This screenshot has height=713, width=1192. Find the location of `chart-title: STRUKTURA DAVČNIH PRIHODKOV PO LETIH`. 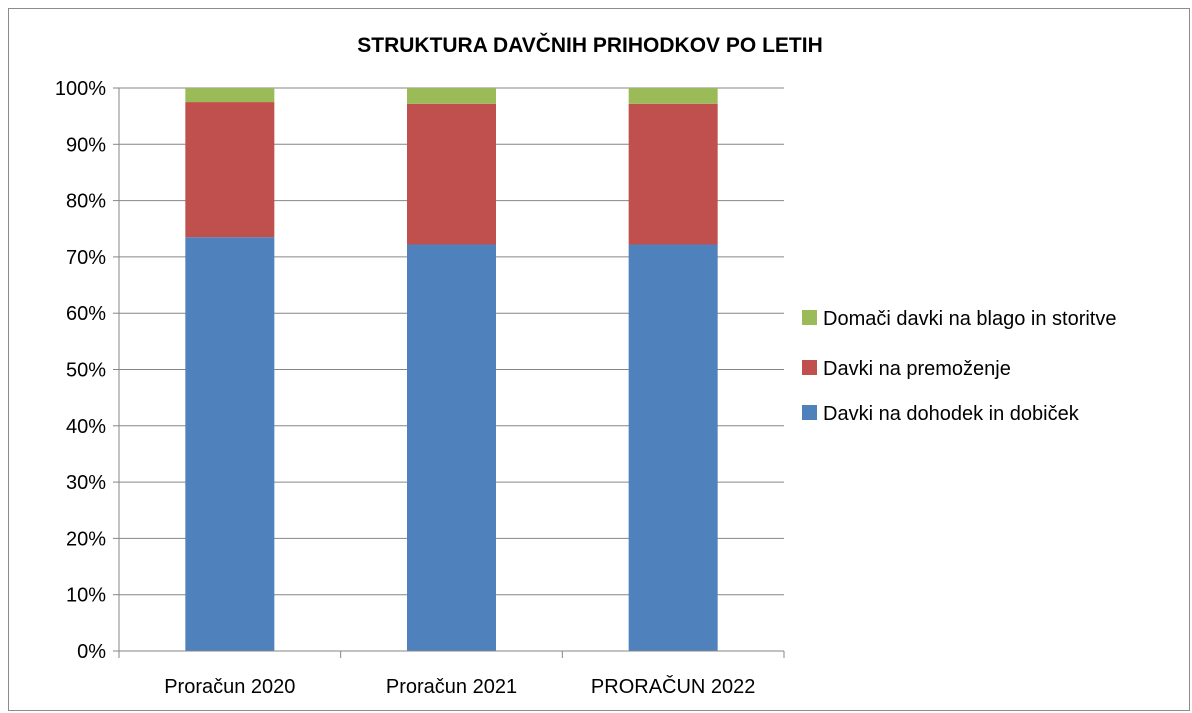

chart-title: STRUKTURA DAVČNIH PRIHODKOV PO LETIH is located at coordinates (590, 45).